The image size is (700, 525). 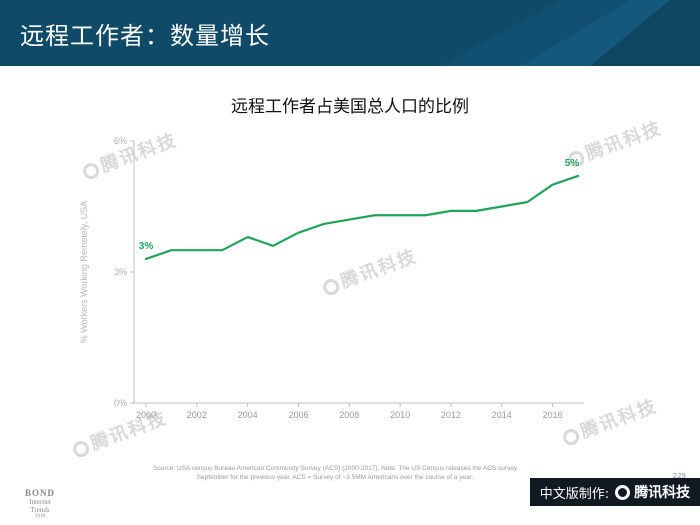 I want to click on y-tick-label: 3%, so click(x=120, y=272).